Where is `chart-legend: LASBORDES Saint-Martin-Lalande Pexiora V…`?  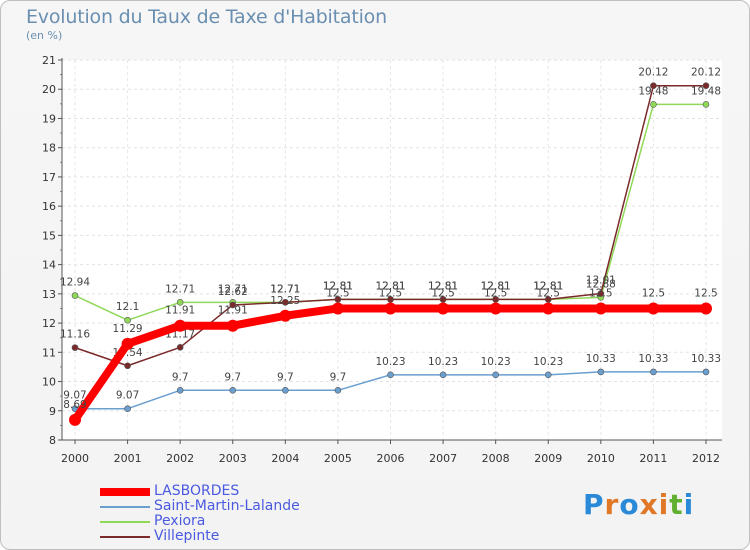
chart-legend: LASBORDES Saint-Martin-Lalande Pexiora V… is located at coordinates (200, 514).